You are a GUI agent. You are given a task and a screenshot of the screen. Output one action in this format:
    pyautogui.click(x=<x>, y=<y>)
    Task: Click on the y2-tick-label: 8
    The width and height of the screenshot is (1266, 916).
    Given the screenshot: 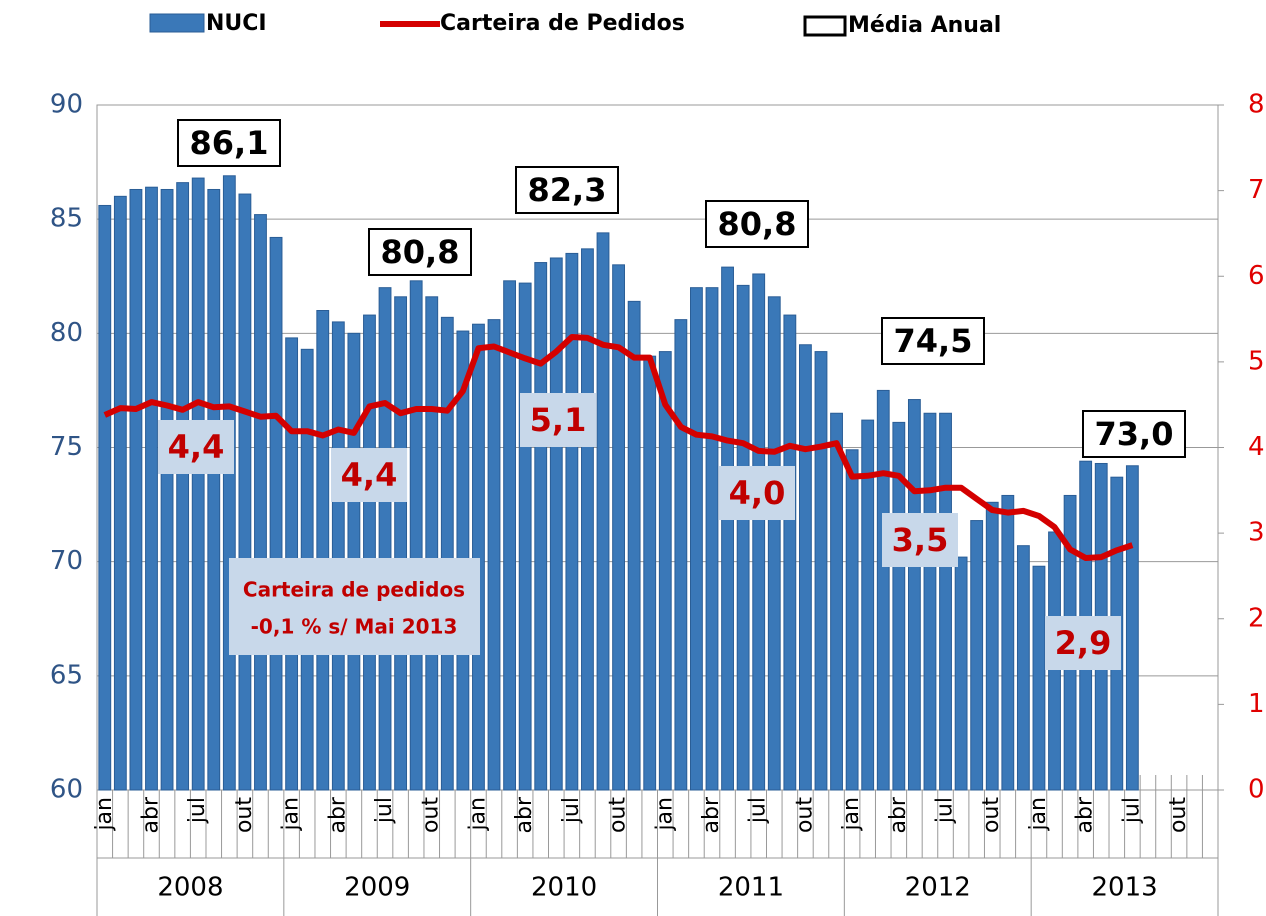 What is the action you would take?
    pyautogui.click(x=1256, y=105)
    